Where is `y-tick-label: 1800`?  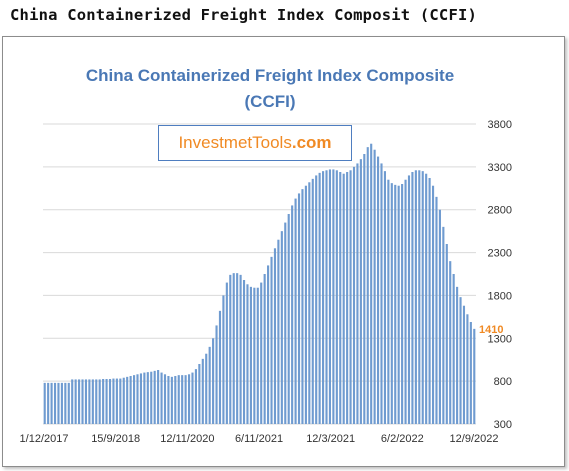 y-tick-label: 1800 is located at coordinates (500, 296).